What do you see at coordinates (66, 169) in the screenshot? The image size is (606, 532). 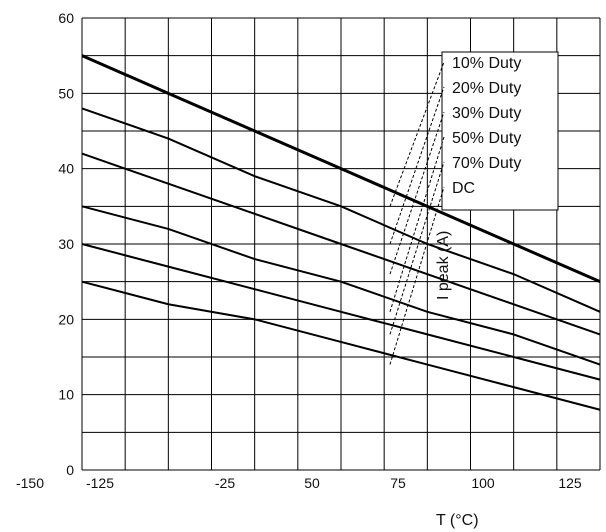 I see `y-tick-label: 40` at bounding box center [66, 169].